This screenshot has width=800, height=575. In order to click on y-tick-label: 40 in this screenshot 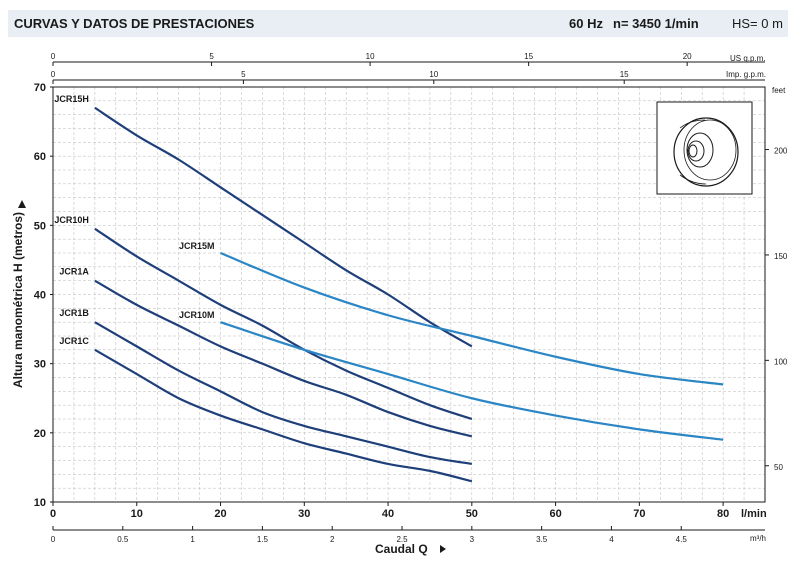, I will do `click(40, 296)`.